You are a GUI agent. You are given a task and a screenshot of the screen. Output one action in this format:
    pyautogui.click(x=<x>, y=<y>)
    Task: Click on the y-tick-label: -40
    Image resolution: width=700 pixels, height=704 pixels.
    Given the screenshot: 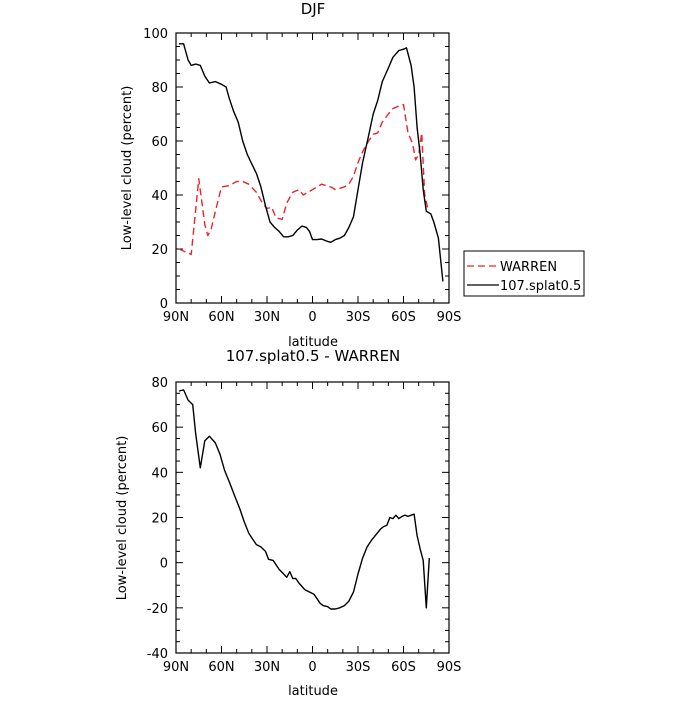 What is the action you would take?
    pyautogui.click(x=157, y=654)
    